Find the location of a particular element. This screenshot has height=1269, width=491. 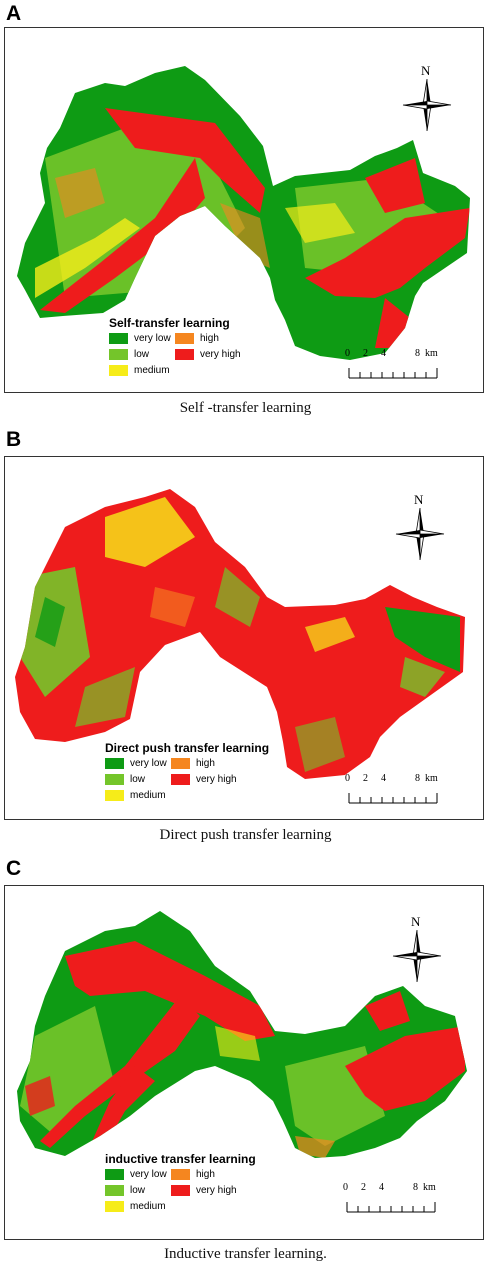

panel-c-caption: Inductive transfer learning. is located at coordinates (245, 1254).